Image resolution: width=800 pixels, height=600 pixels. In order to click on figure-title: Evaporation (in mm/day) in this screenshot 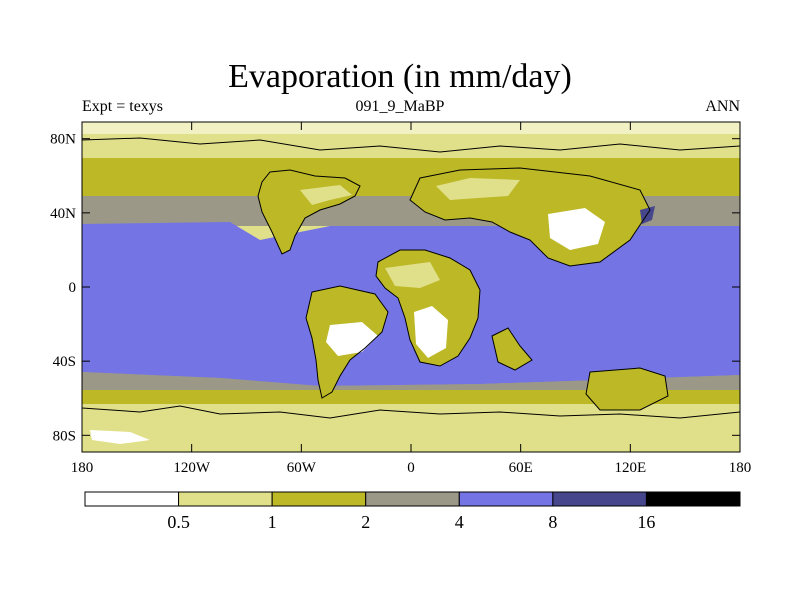, I will do `click(400, 76)`.